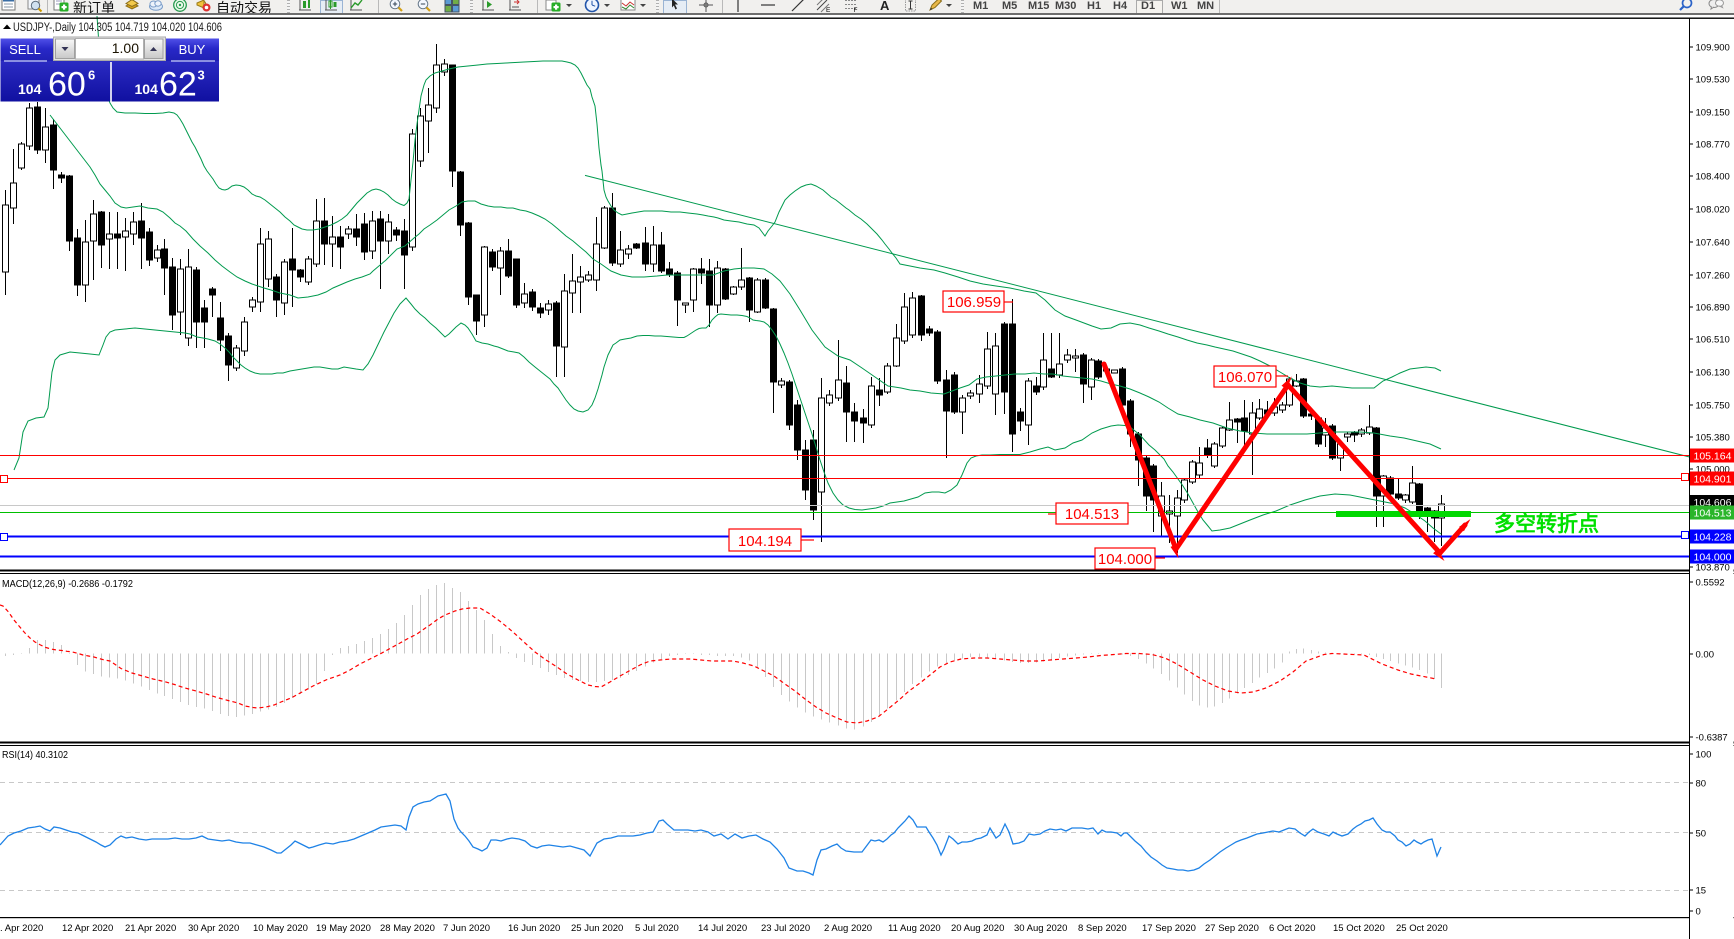 The width and height of the screenshot is (1734, 939). What do you see at coordinates (21, 928) in the screenshot?
I see `svg-text: . Apr 2020` at bounding box center [21, 928].